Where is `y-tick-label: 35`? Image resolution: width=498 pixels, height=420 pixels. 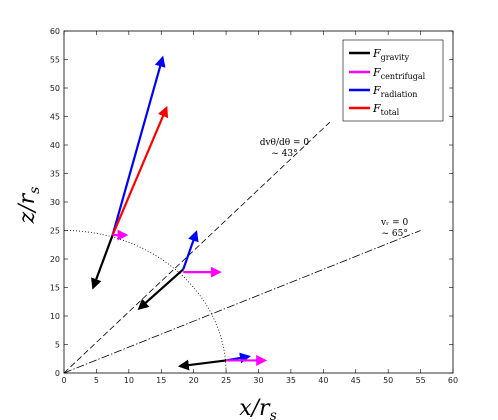 y-tick-label: 35 is located at coordinates (55, 174).